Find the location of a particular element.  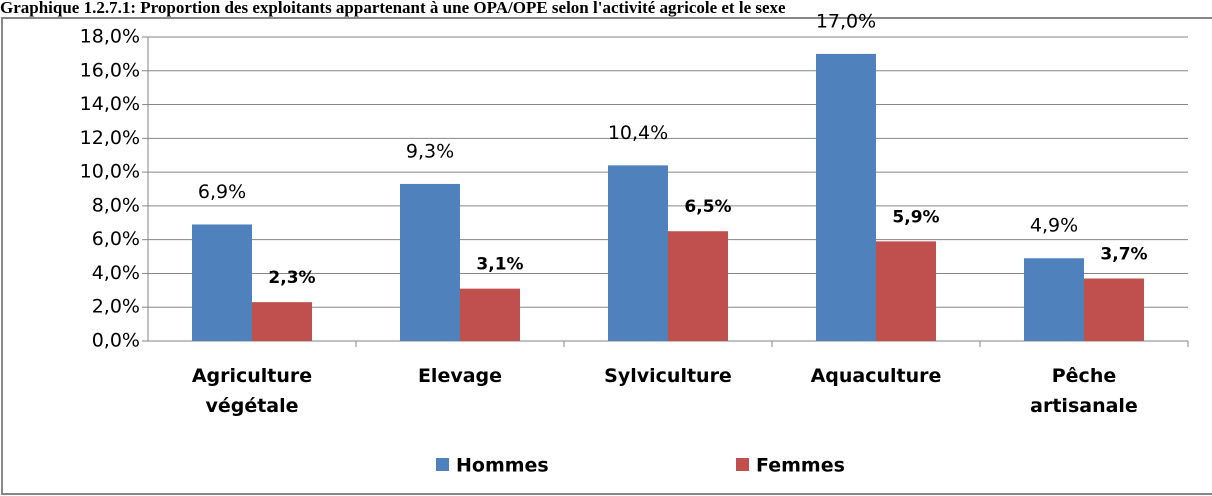

data-label: 3,1% is located at coordinates (499, 265).